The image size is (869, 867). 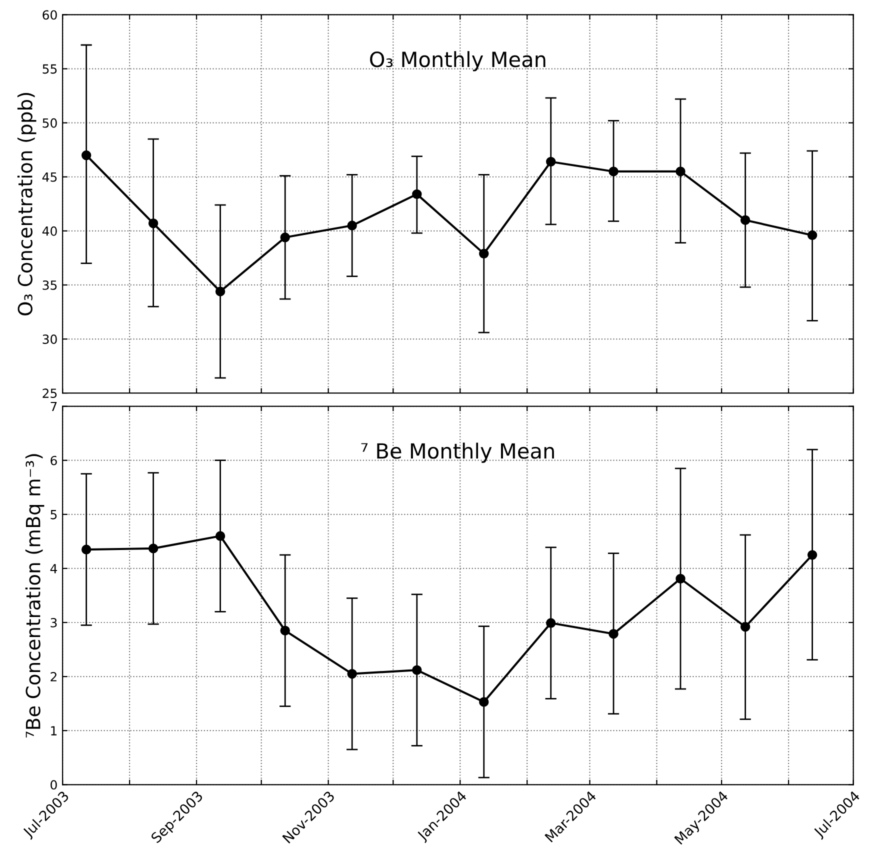 What do you see at coordinates (53, 407) in the screenshot?
I see `y-tick-label: 7` at bounding box center [53, 407].